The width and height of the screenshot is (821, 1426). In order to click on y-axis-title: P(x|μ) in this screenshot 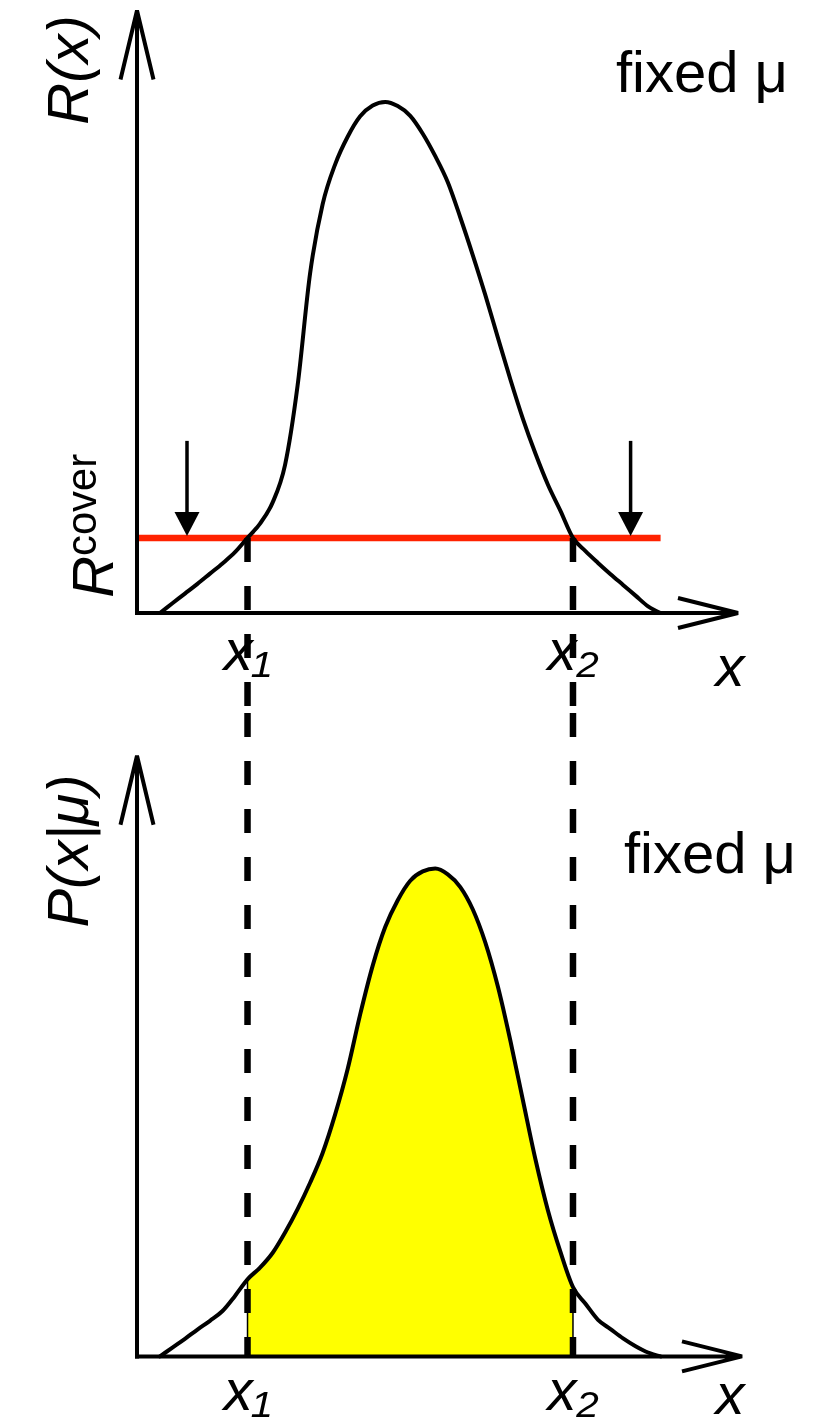, I will do `click(68, 851)`.